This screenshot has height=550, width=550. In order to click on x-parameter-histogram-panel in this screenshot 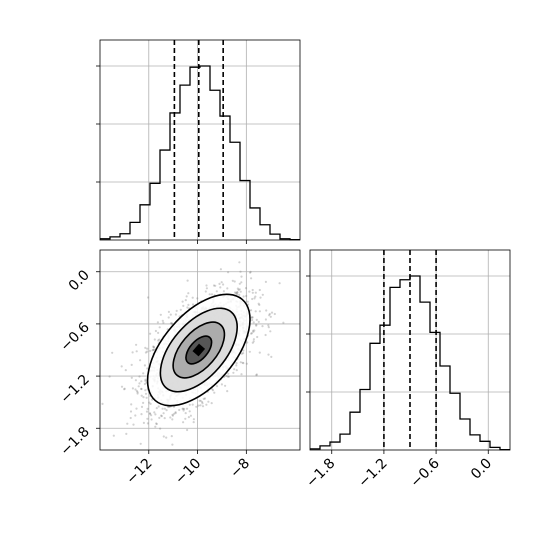, I will do `click(198, 141)`.